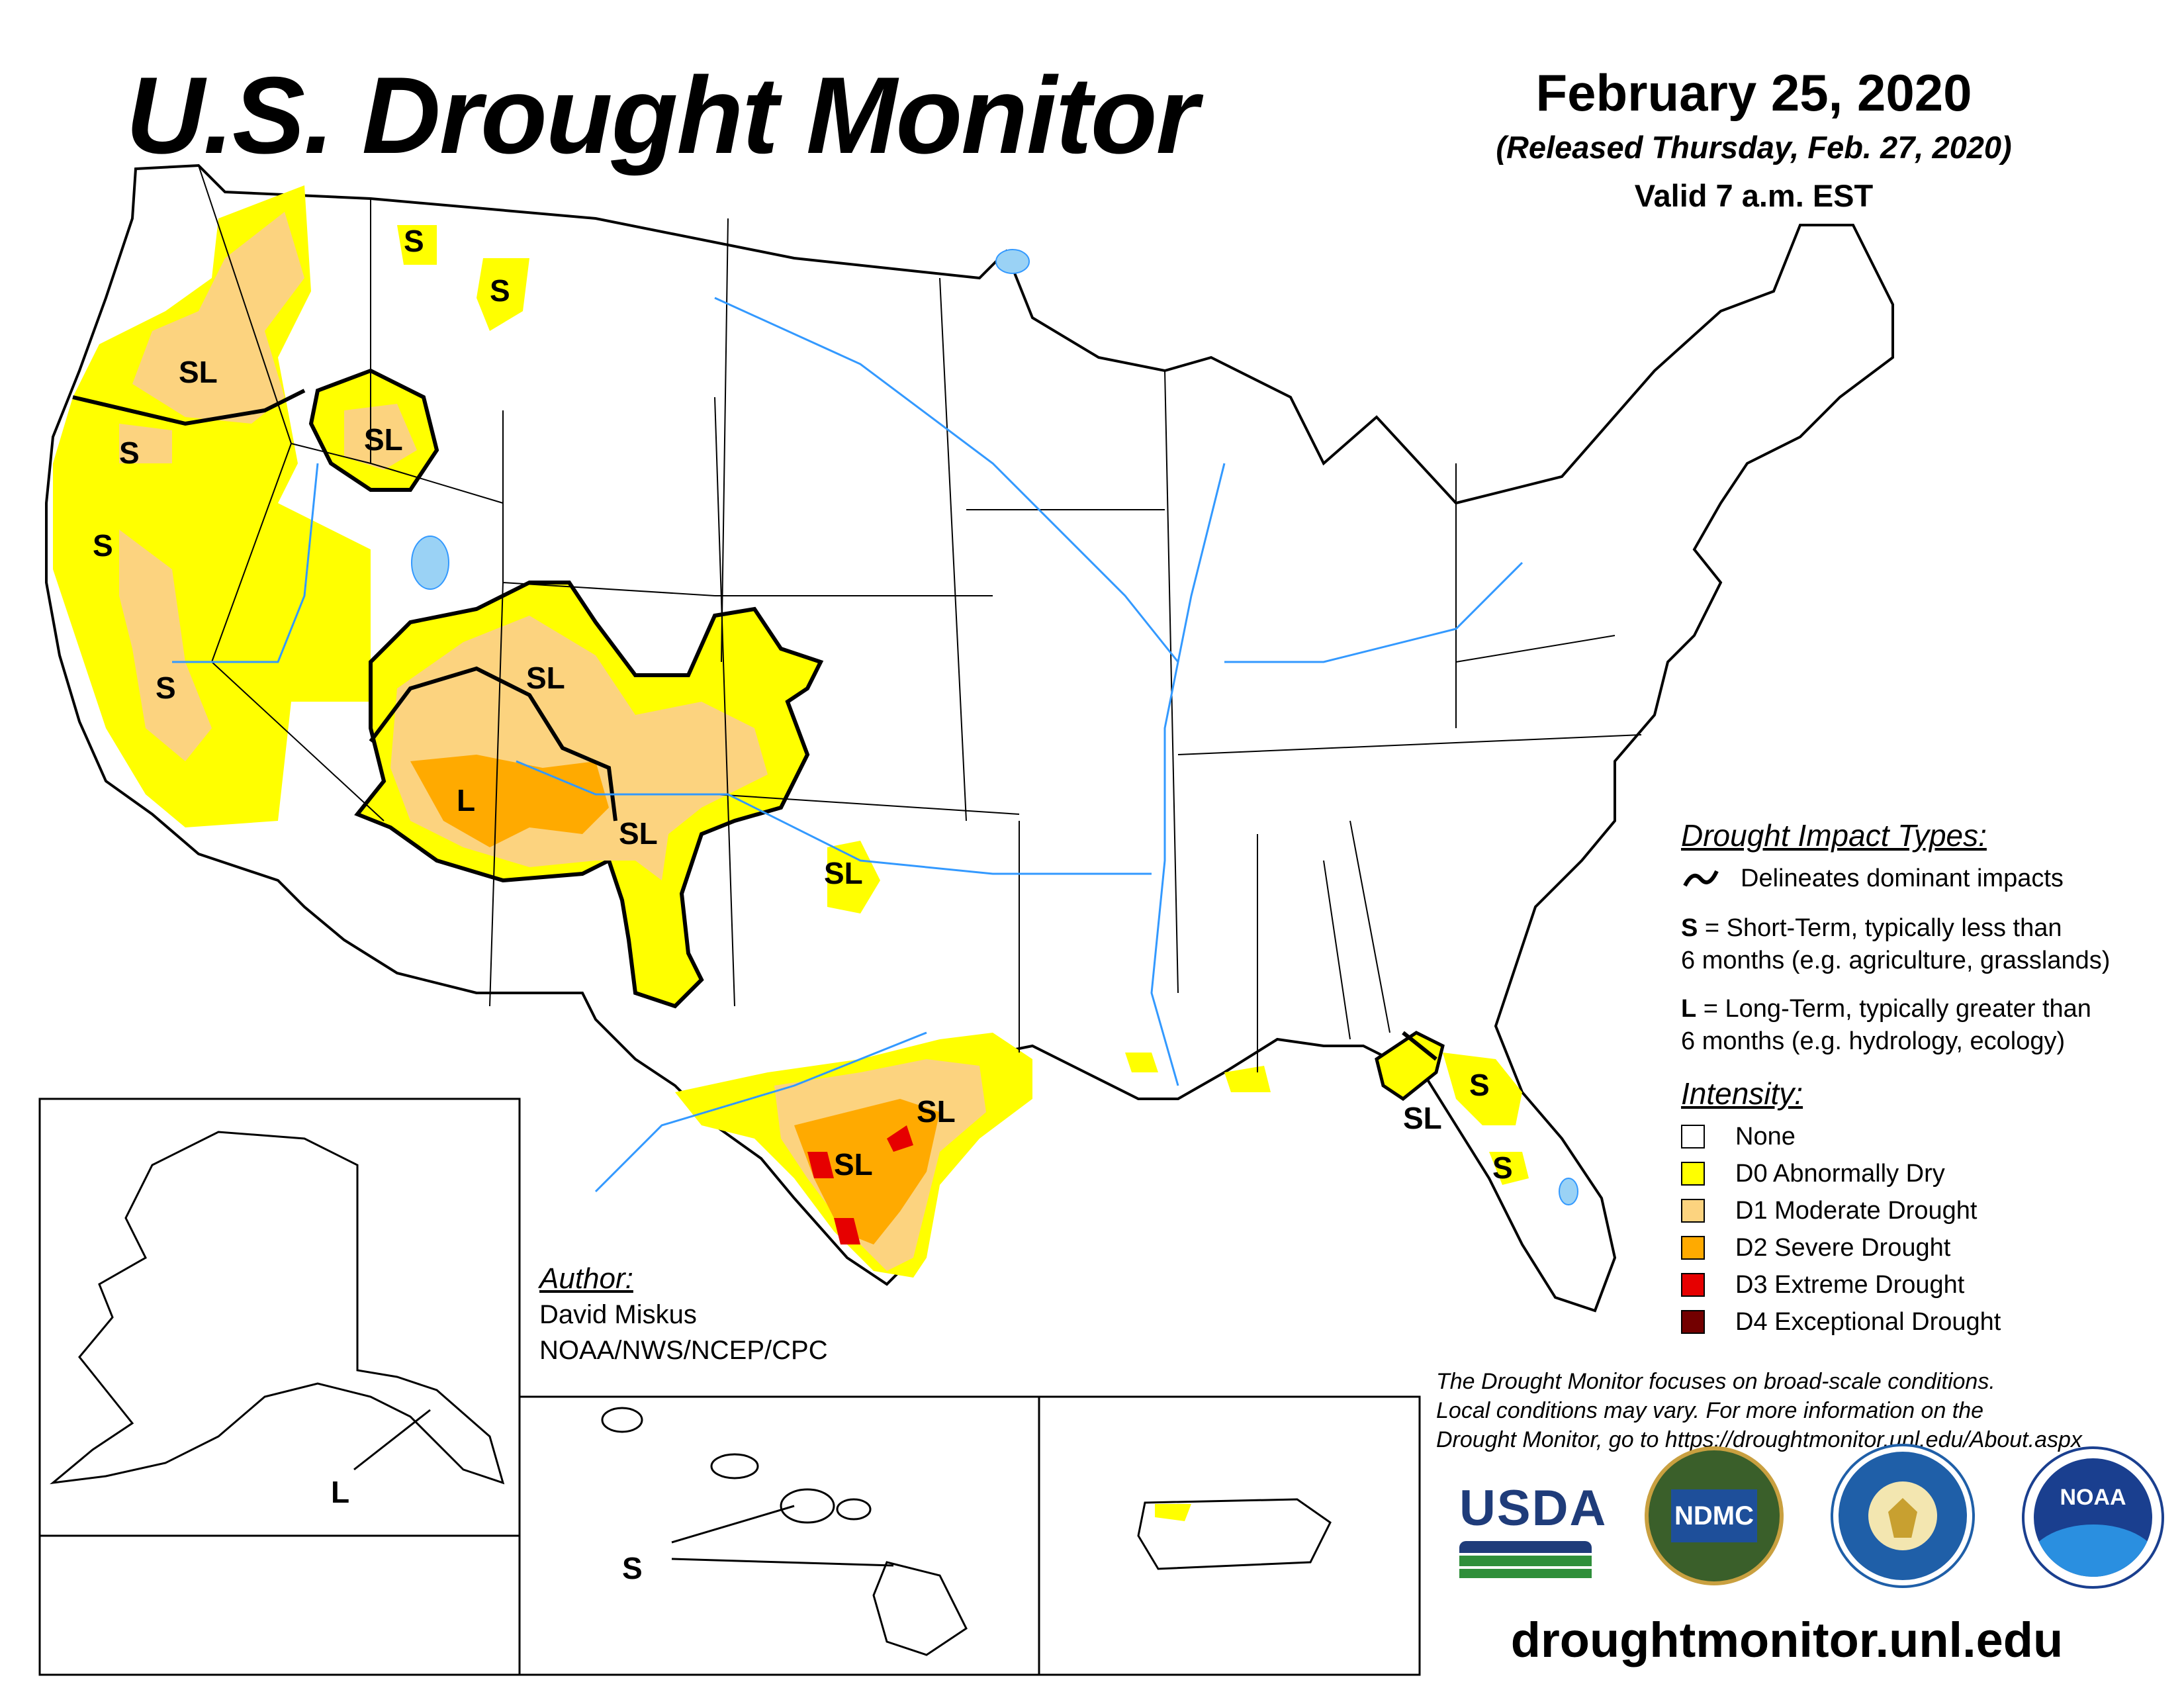 This screenshot has height=1688, width=2184. Describe the element at coordinates (277, 1308) in the screenshot. I see `alaska-outline` at that location.